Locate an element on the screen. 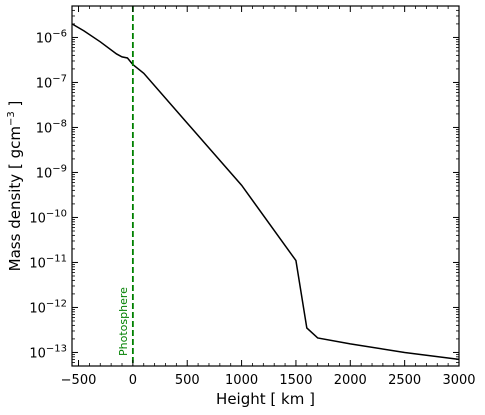 The image size is (485, 415). y-axis-label: Mass density [ gcm−3 ] is located at coordinates (15, 186).